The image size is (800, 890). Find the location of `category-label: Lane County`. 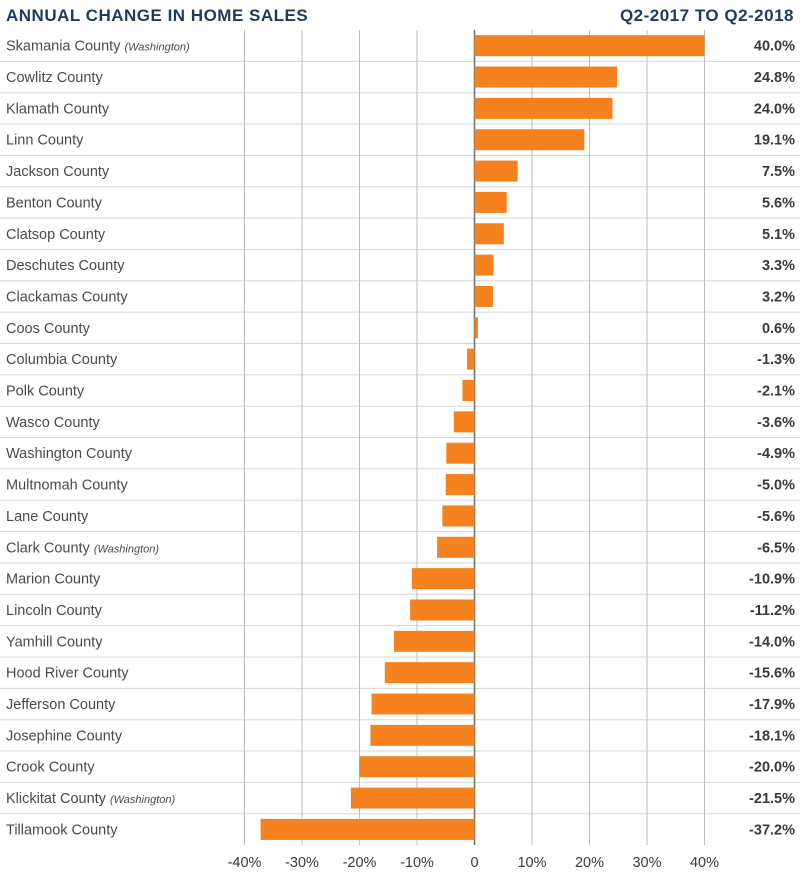

category-label: Lane County is located at coordinates (47, 517).